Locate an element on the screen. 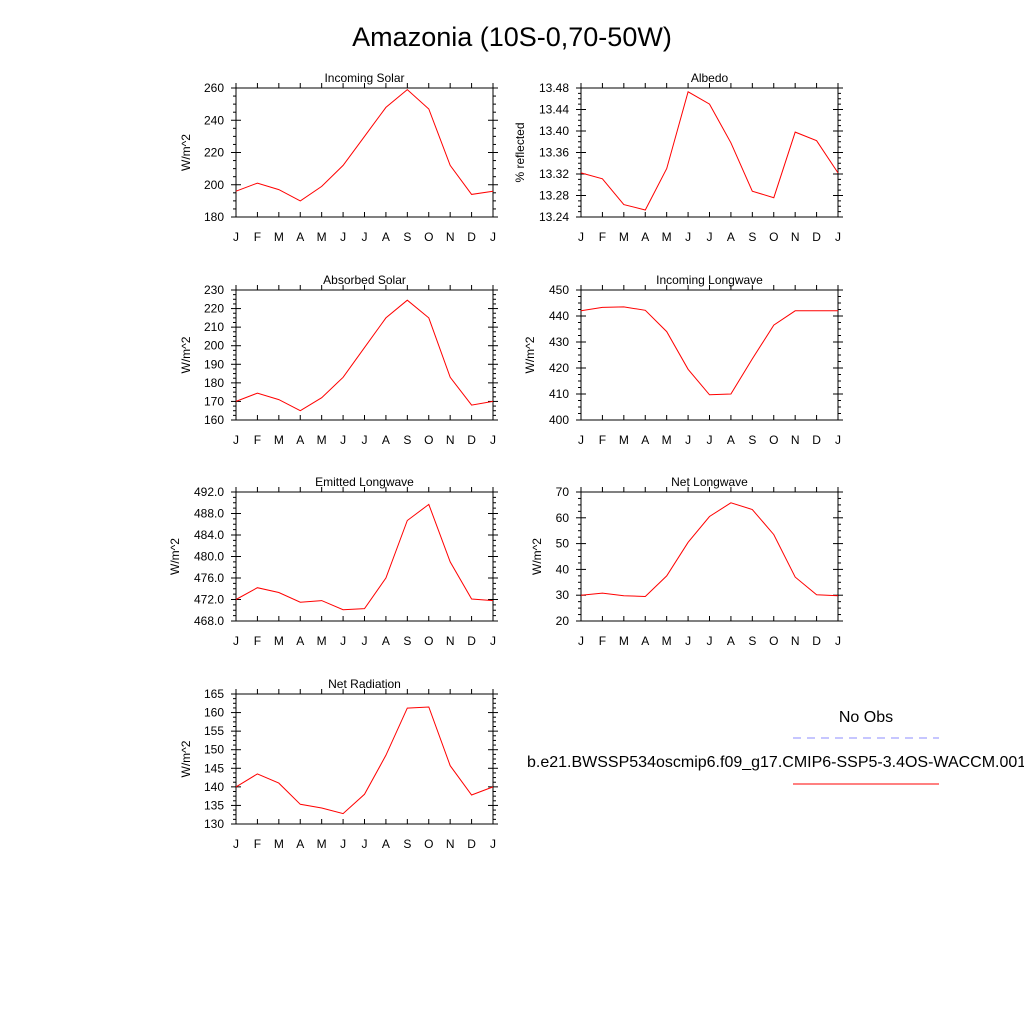 Image resolution: width=1024 pixels, height=1024 pixels. y-tick-label: 210 is located at coordinates (214, 327).